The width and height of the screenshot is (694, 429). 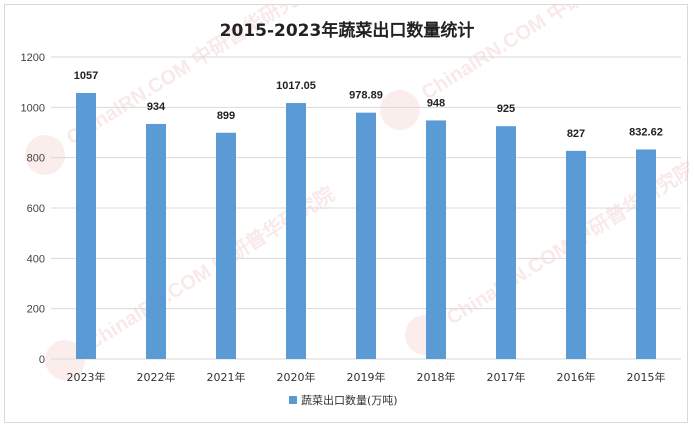 What do you see at coordinates (646, 132) in the screenshot?
I see `data-label: 832.62` at bounding box center [646, 132].